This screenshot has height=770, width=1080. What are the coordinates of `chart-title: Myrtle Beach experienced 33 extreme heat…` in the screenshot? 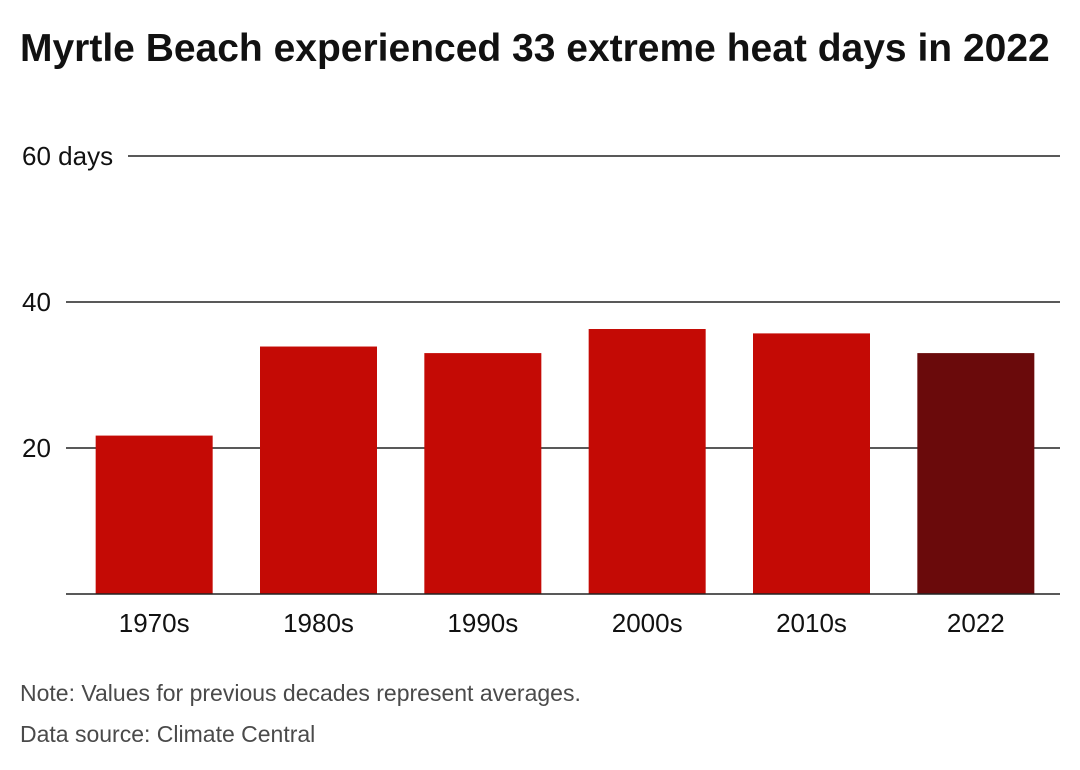 It's located at (535, 48).